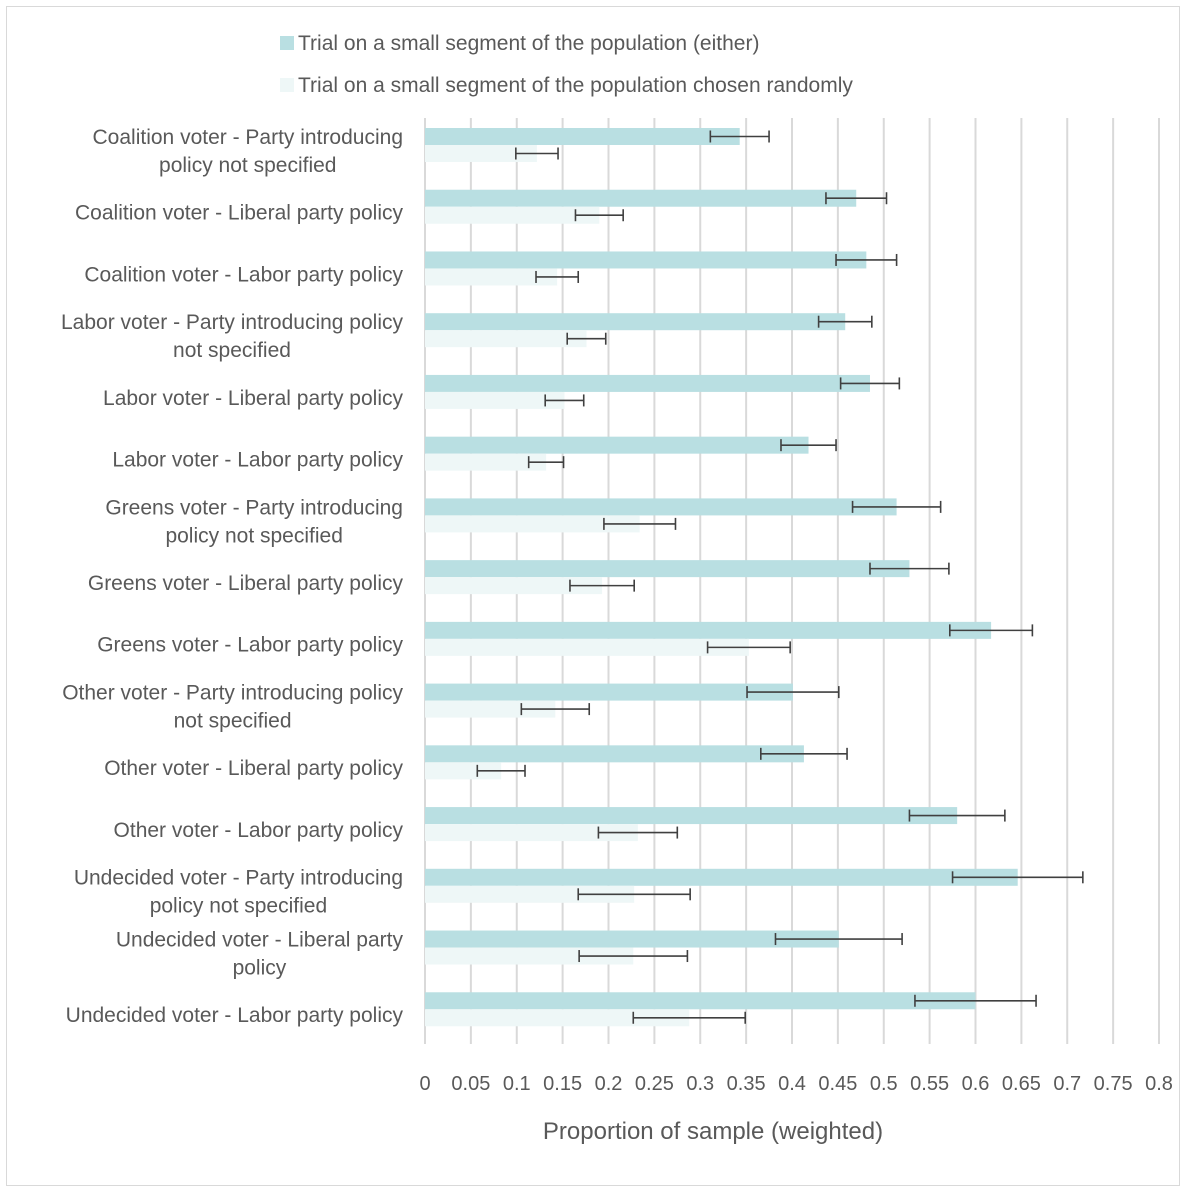  Describe the element at coordinates (1067, 1084) in the screenshot. I see `x-tick-label-14: 0.7` at that location.